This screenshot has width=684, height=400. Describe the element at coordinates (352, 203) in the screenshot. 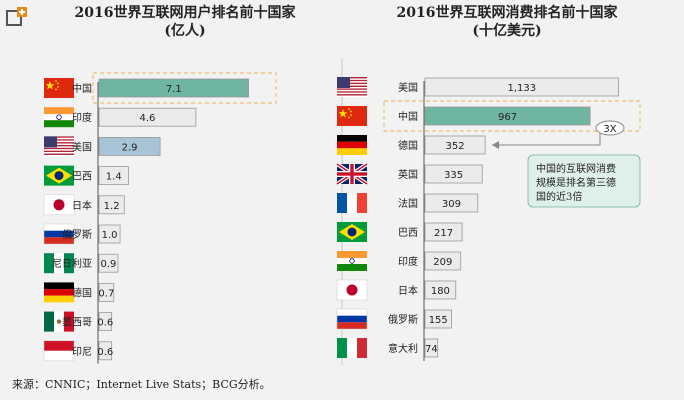

I see `france-flag-icon` at that location.